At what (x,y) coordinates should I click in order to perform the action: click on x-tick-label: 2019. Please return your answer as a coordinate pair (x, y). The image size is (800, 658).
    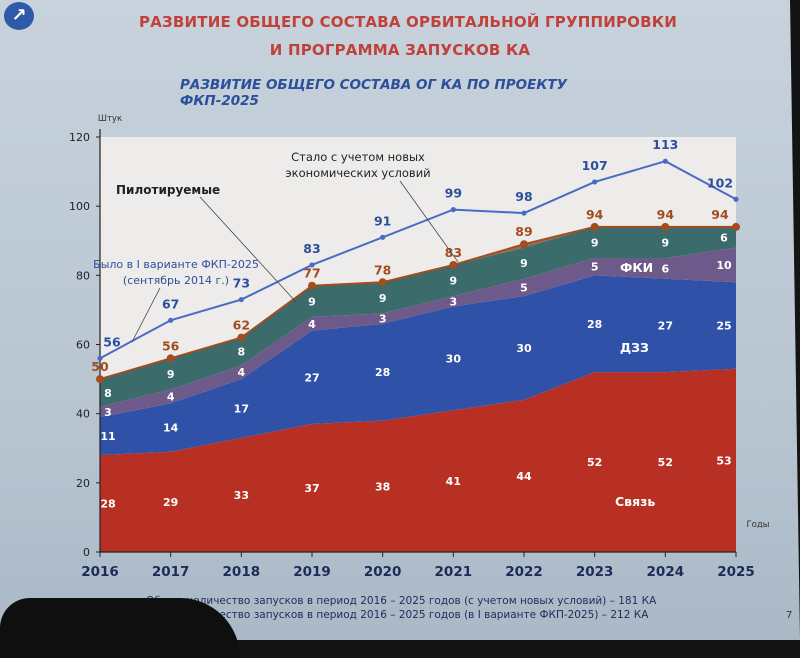
    Looking at the image, I should click on (312, 572).